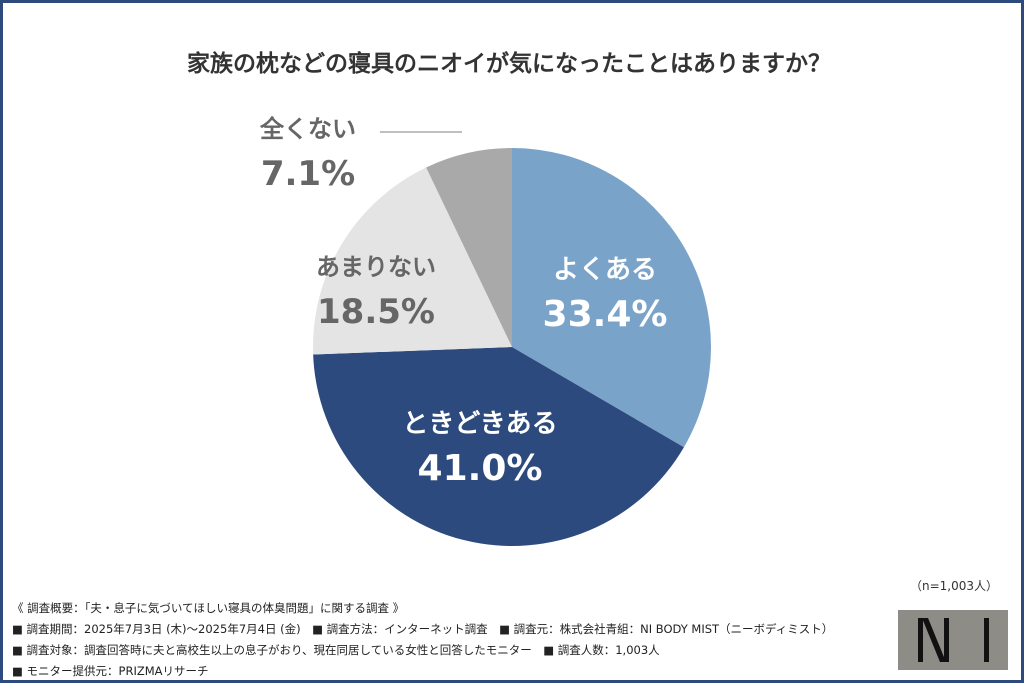 Image resolution: width=1024 pixels, height=683 pixels. What do you see at coordinates (953, 586) in the screenshot?
I see `sample-size: （n=1,003人）` at bounding box center [953, 586].